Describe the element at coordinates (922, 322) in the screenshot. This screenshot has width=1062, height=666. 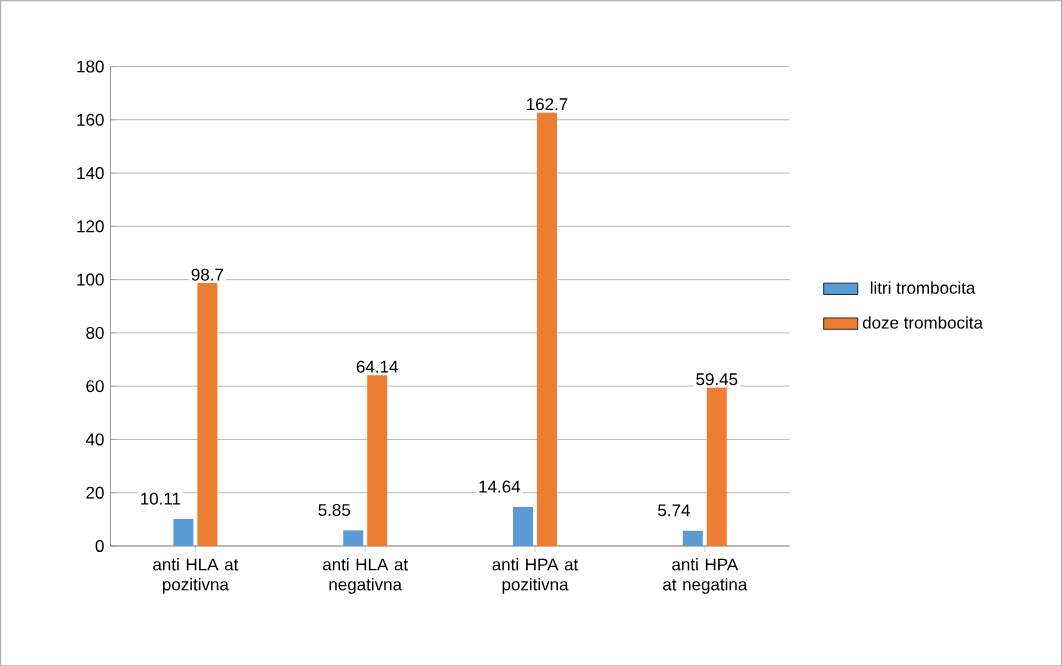
I see `legend-label: doze trombocita` at that location.